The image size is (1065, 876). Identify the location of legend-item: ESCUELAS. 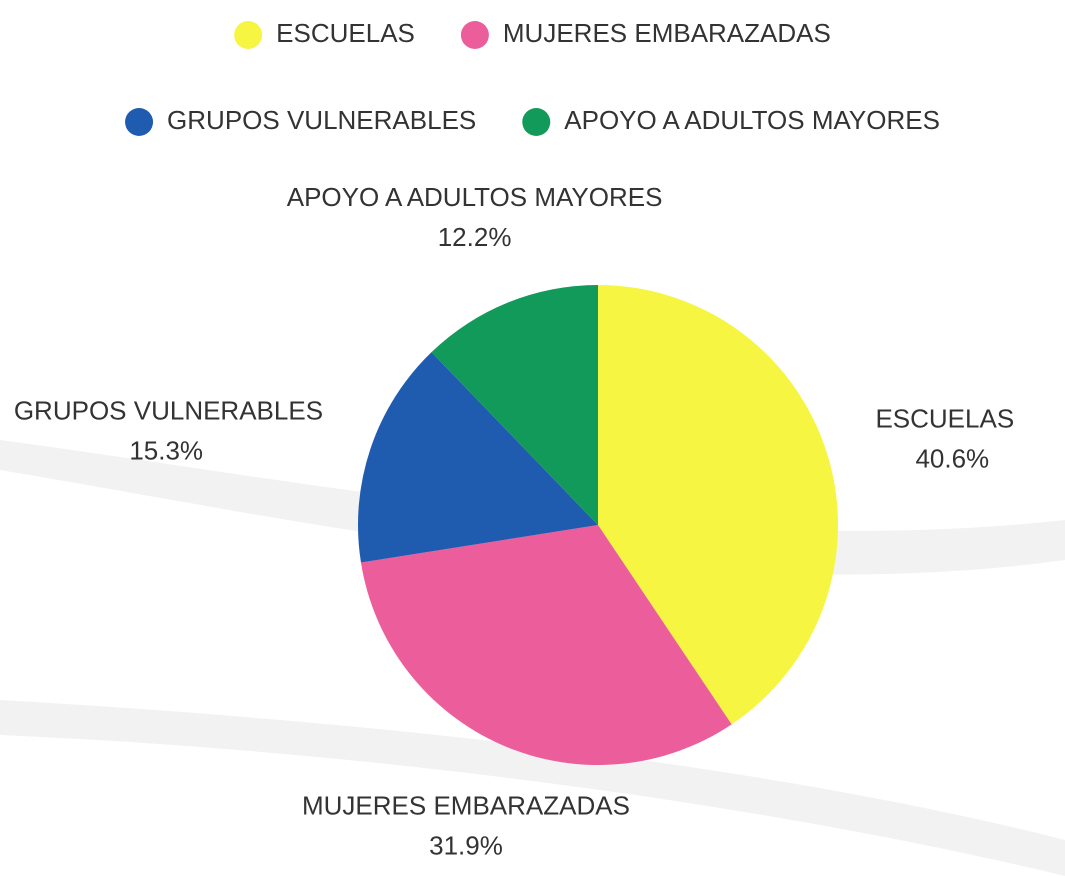
(324, 33).